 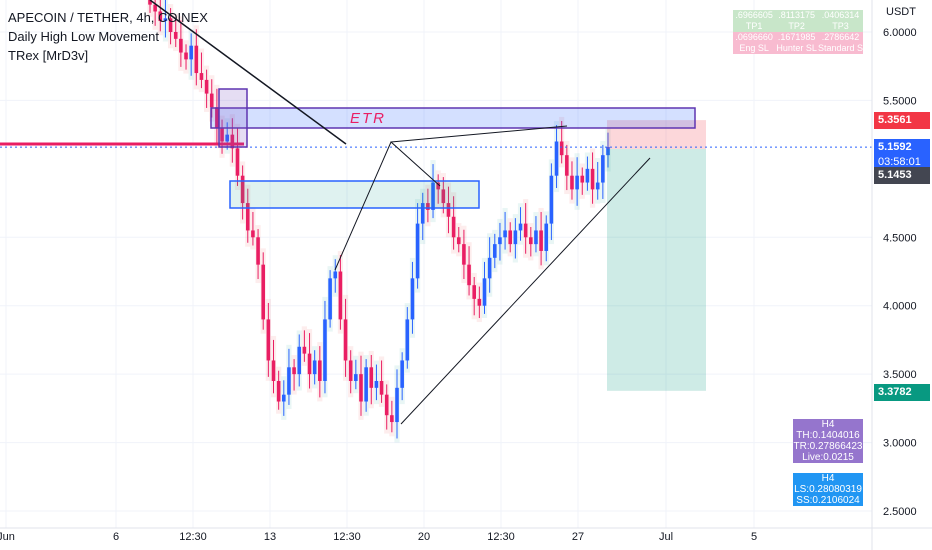 I want to click on hunter-sl-cell: .1671985 Hunter SL, so click(x=796, y=43).